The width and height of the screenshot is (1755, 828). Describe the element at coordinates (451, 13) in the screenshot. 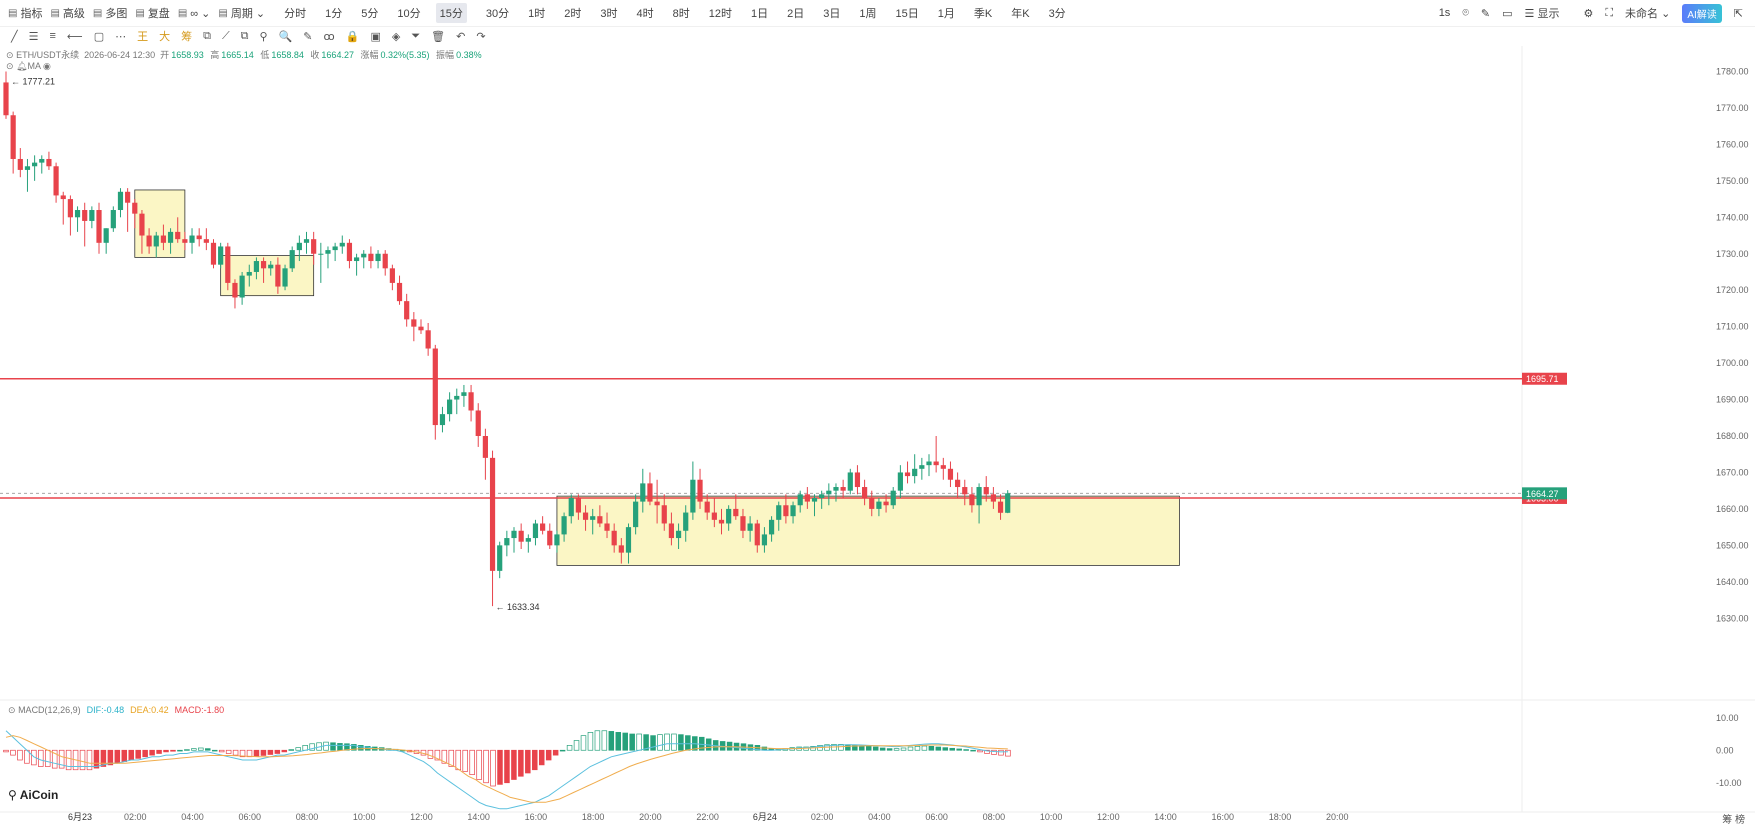

I see `timeframe-4: 15分` at that location.